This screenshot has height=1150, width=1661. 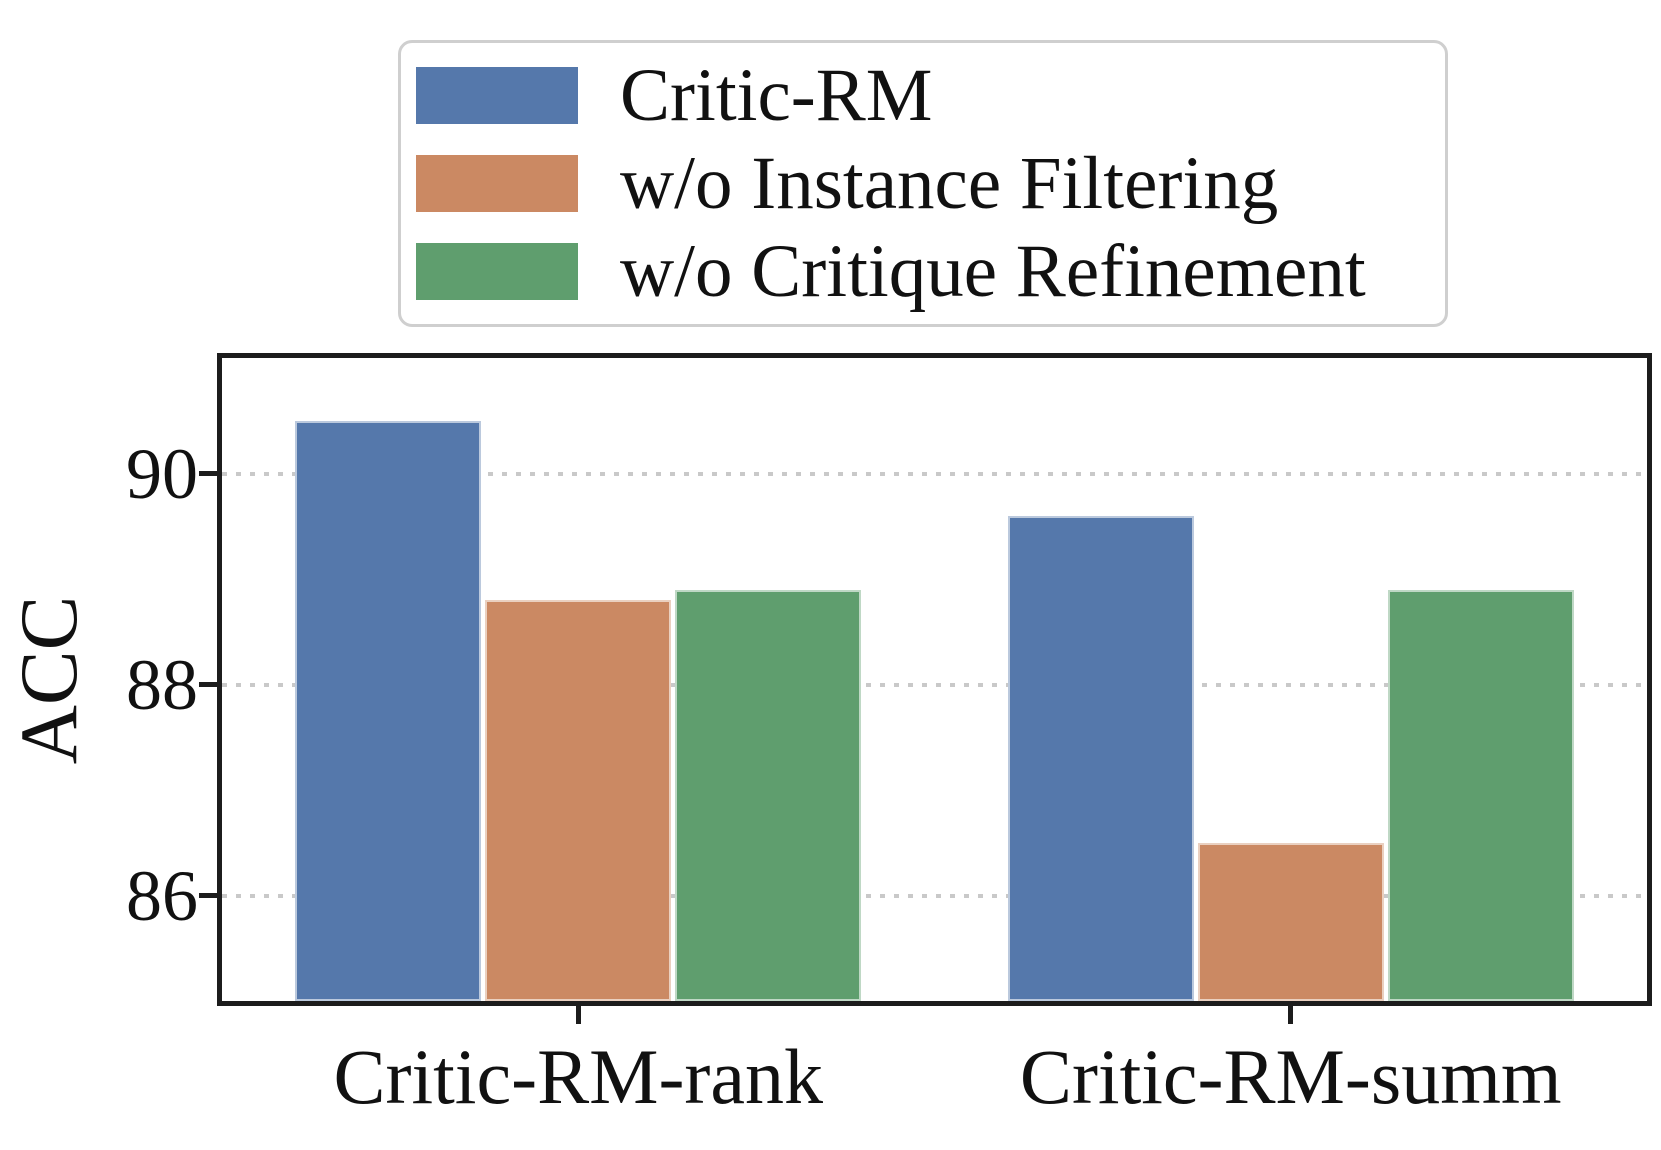 I want to click on legend-row-3: w/o Critique Refinement, so click(x=930, y=271).